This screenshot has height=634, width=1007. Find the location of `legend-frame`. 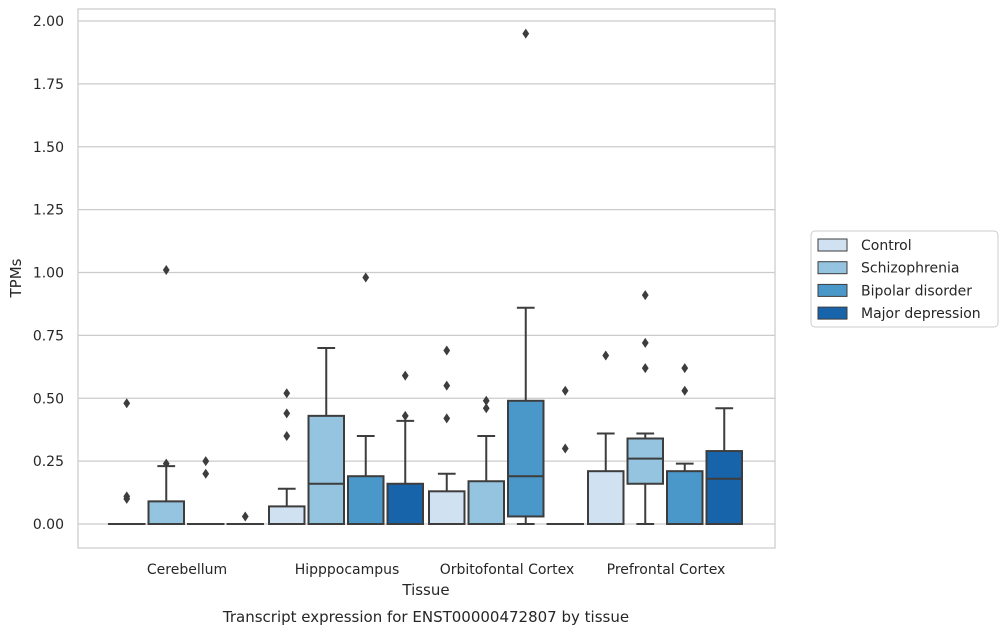

legend-frame is located at coordinates (904, 279).